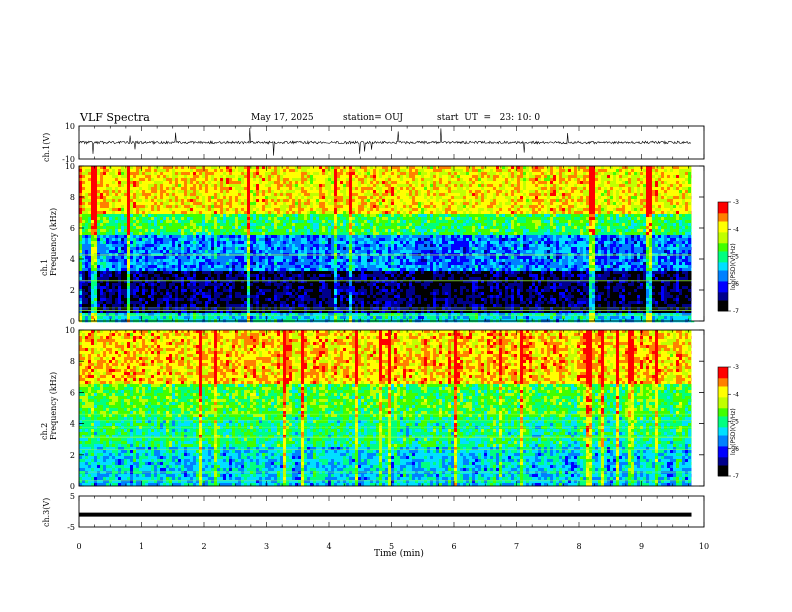 This screenshot has width=792, height=612. What do you see at coordinates (736, 367) in the screenshot?
I see `s2-colorbar-tick: -3` at bounding box center [736, 367].